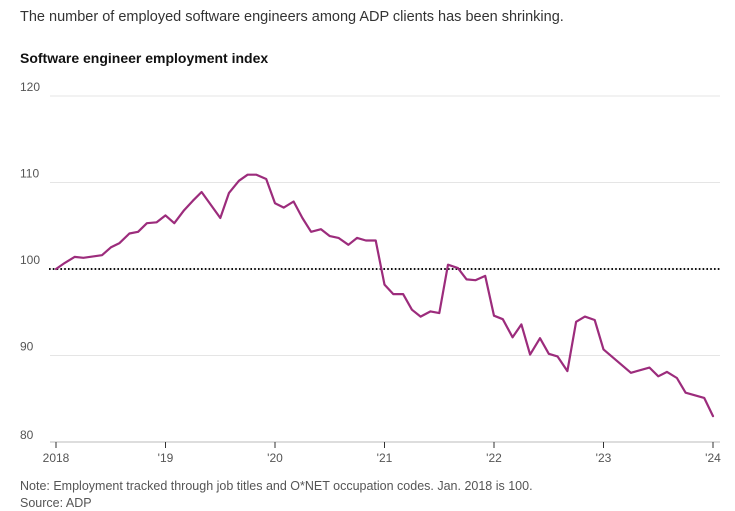  Describe the element at coordinates (144, 58) in the screenshot. I see `chart-title: Software engineer employment index` at that location.